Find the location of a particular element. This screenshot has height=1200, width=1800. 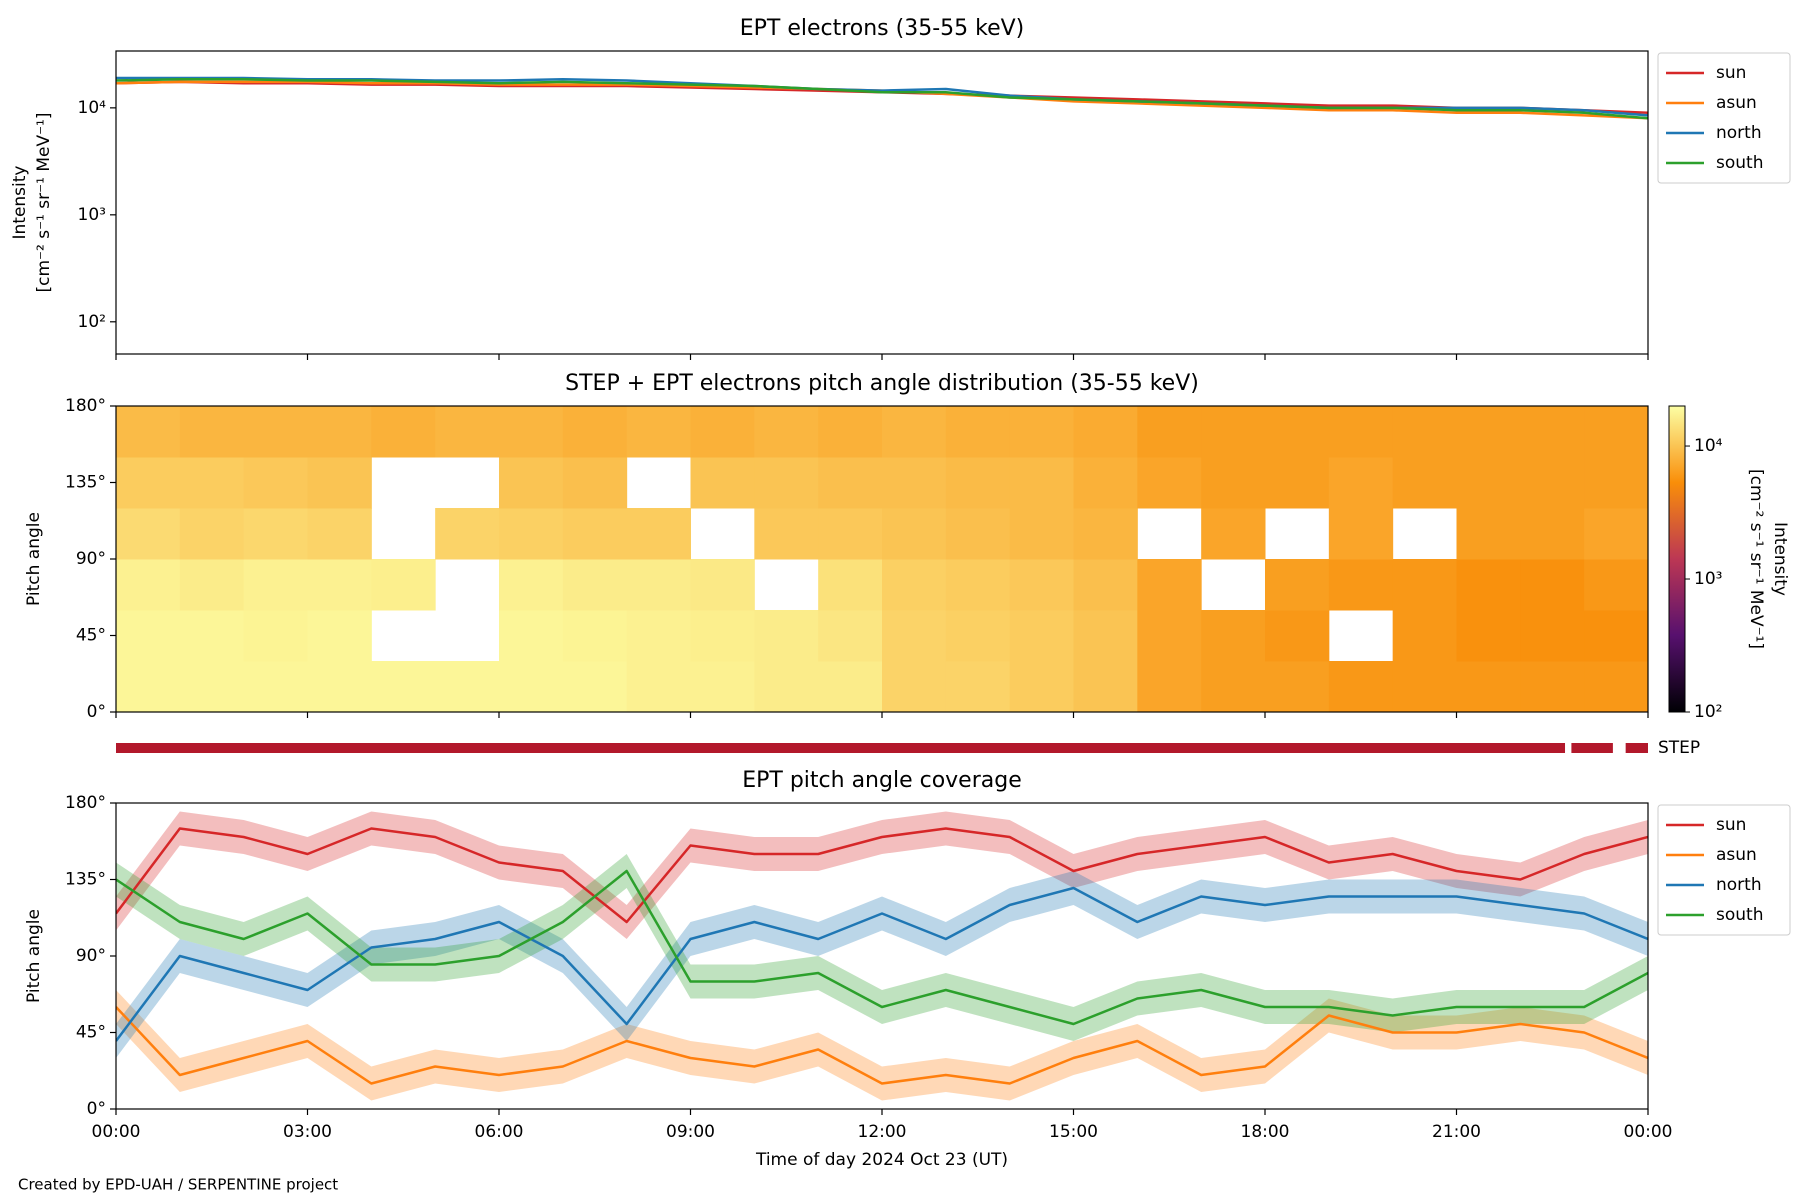

y-tick-label: 90° is located at coordinates (91, 559).